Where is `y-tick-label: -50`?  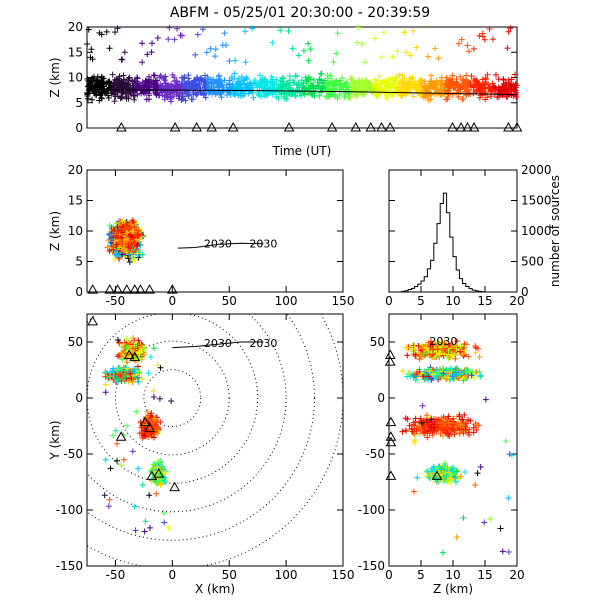 y-tick-label: -50 is located at coordinates (73, 454).